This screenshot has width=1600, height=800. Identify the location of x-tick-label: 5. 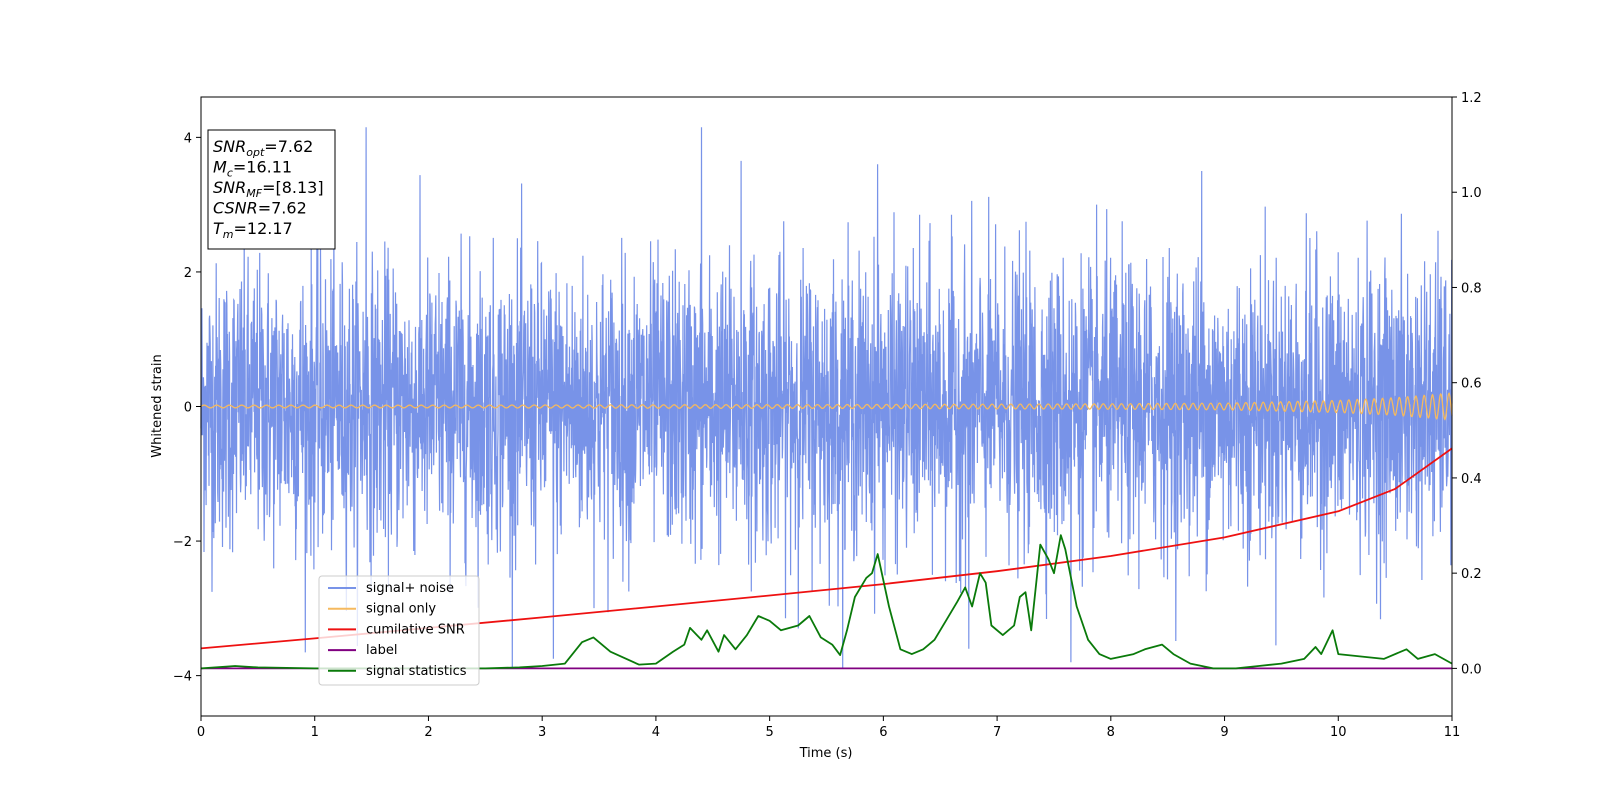
(769, 732).